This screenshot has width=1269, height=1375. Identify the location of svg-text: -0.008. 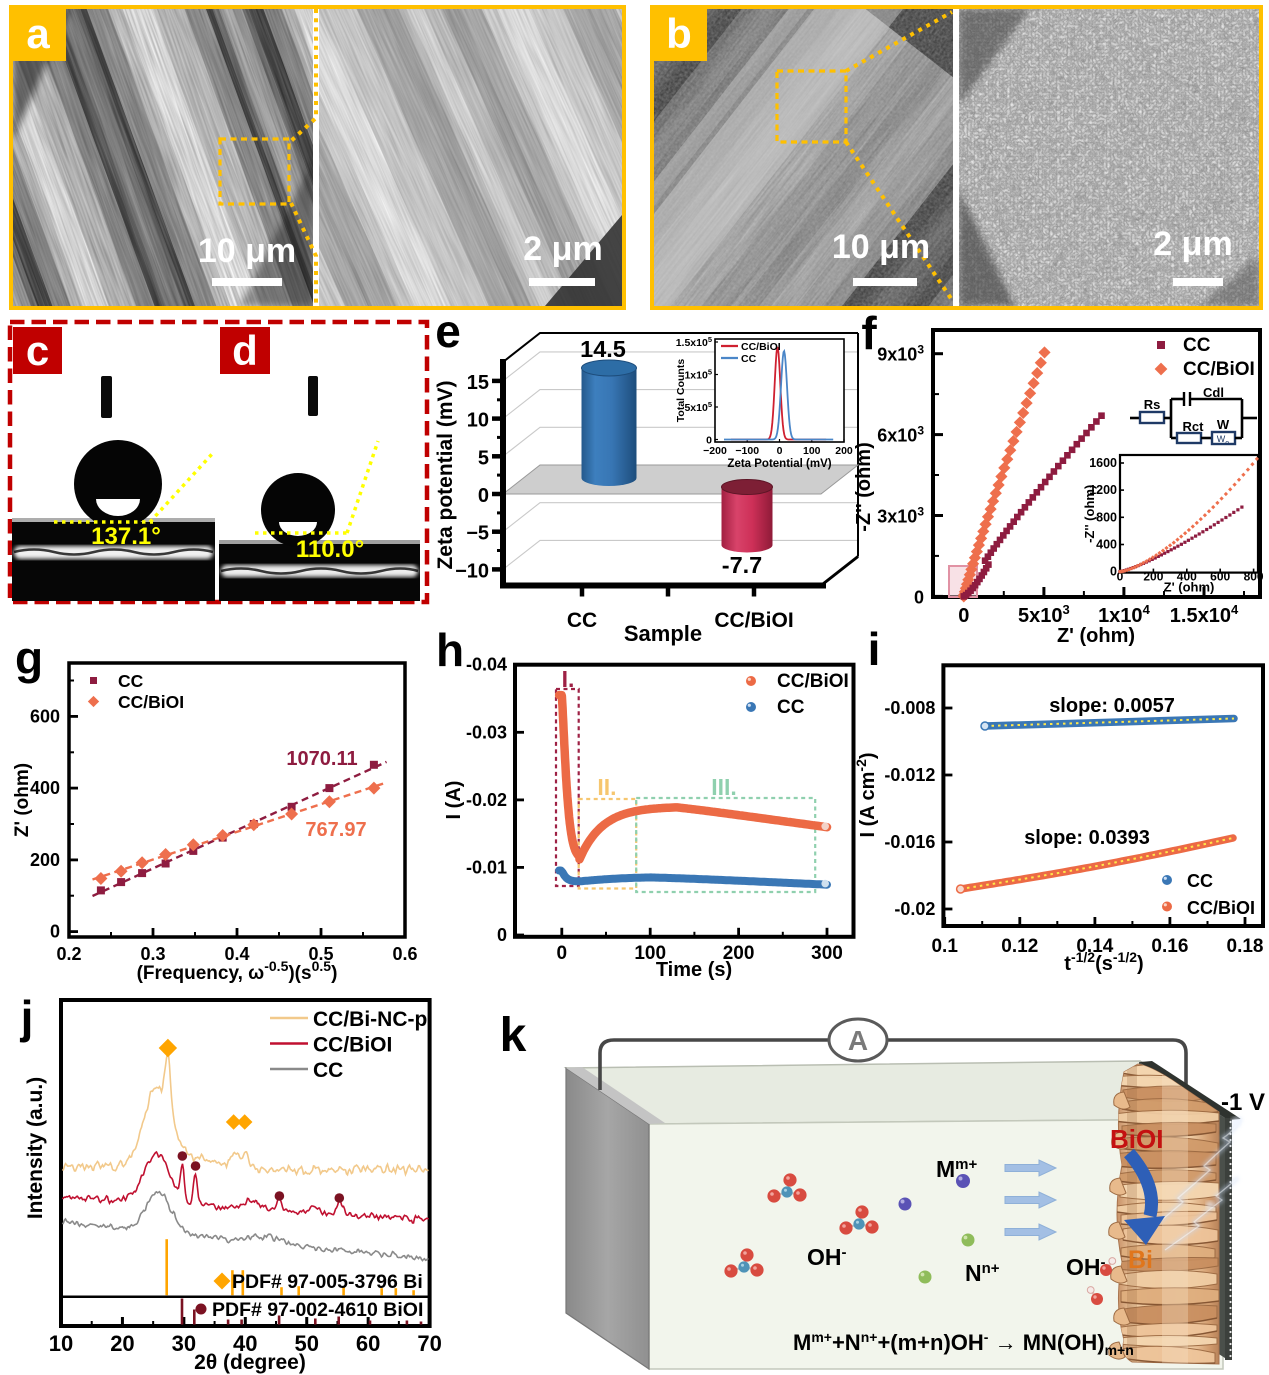
(909, 708).